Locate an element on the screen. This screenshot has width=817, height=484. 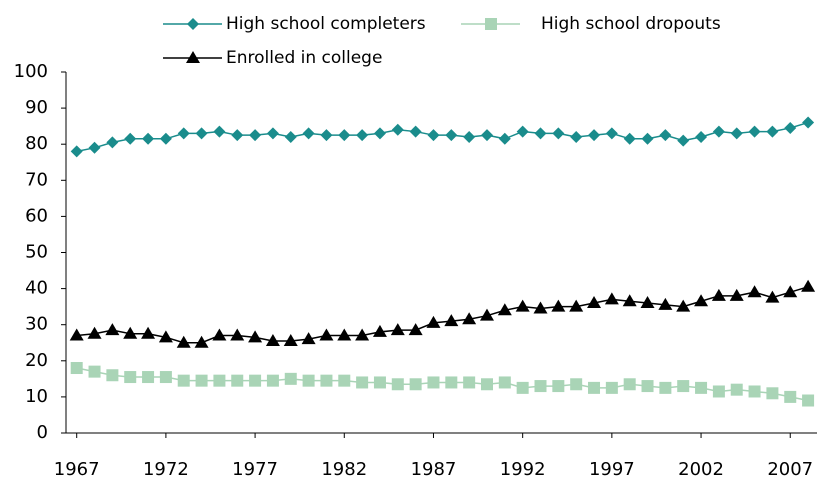
x-tick-label: 2007 is located at coordinates (790, 469).